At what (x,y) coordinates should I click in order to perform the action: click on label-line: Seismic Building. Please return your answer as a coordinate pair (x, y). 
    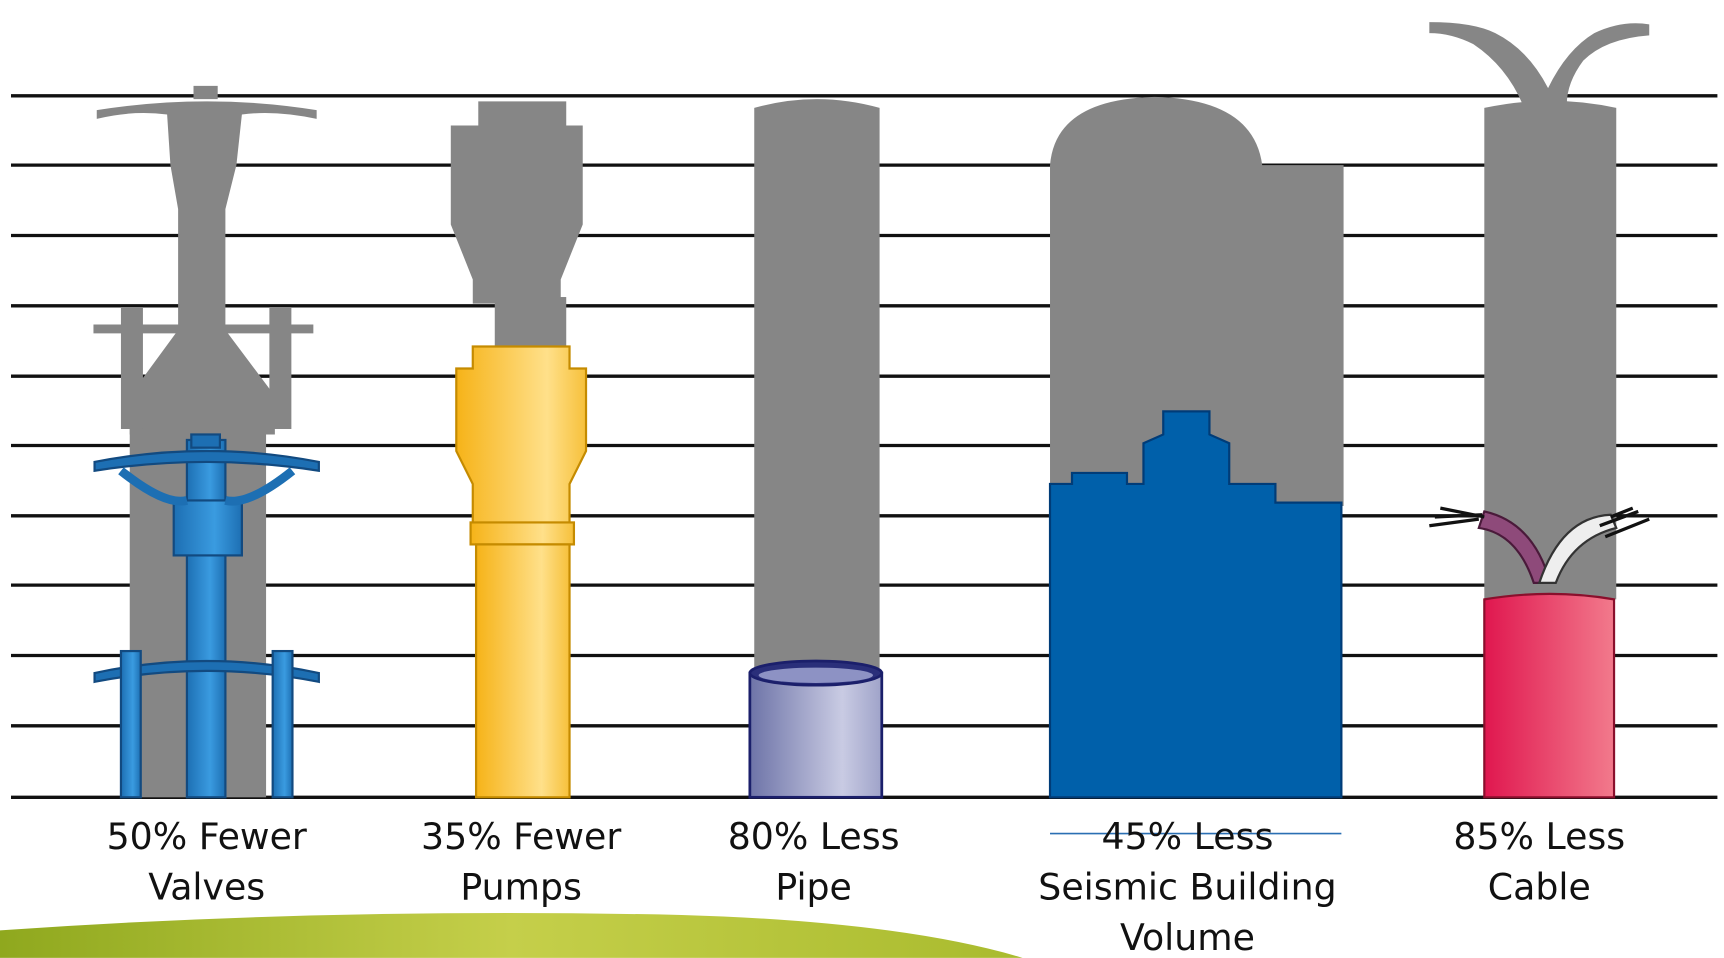
    Looking at the image, I should click on (1187, 887).